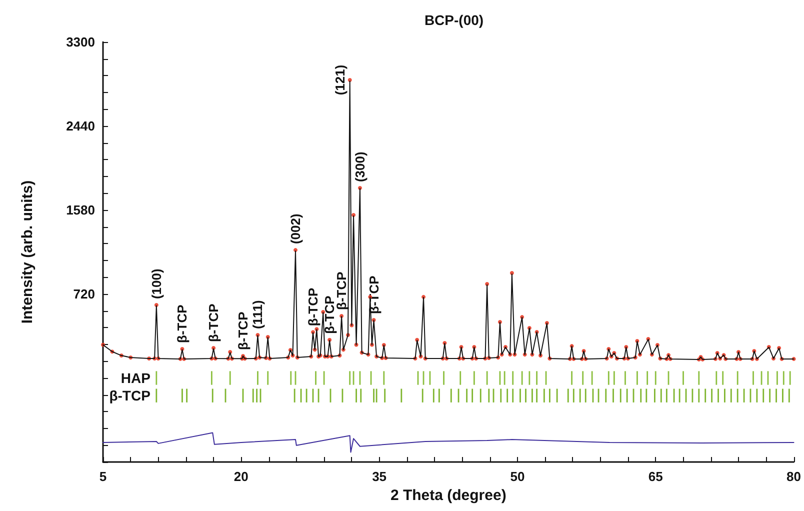 The width and height of the screenshot is (804, 511). I want to click on annotation: (100), so click(156, 284).